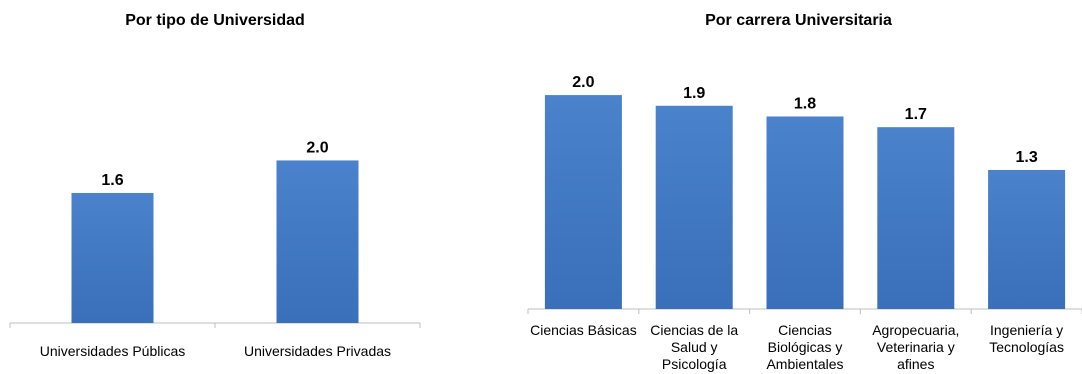  What do you see at coordinates (1026, 338) in the screenshot?
I see `category-label: Ingeniería y Tecnologías` at bounding box center [1026, 338].